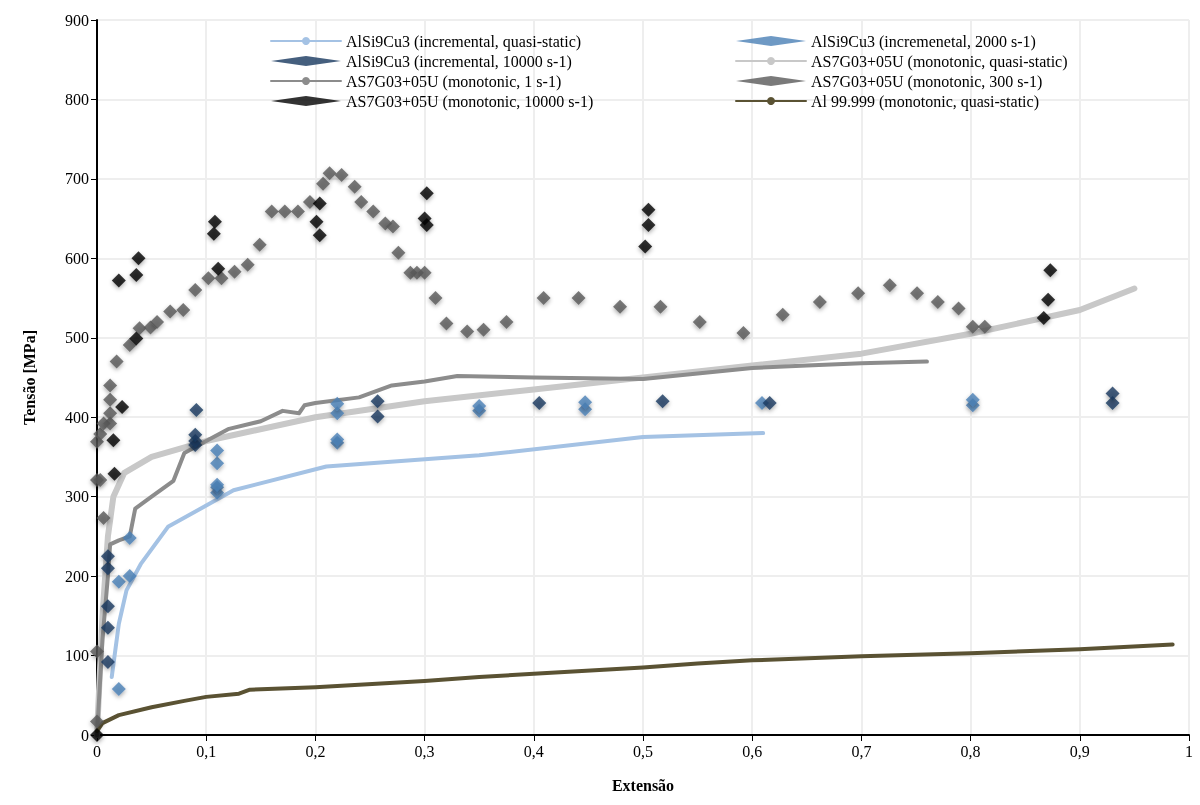 The image size is (1200, 805). What do you see at coordinates (77, 179) in the screenshot?
I see `y-tick-label: 700` at bounding box center [77, 179].